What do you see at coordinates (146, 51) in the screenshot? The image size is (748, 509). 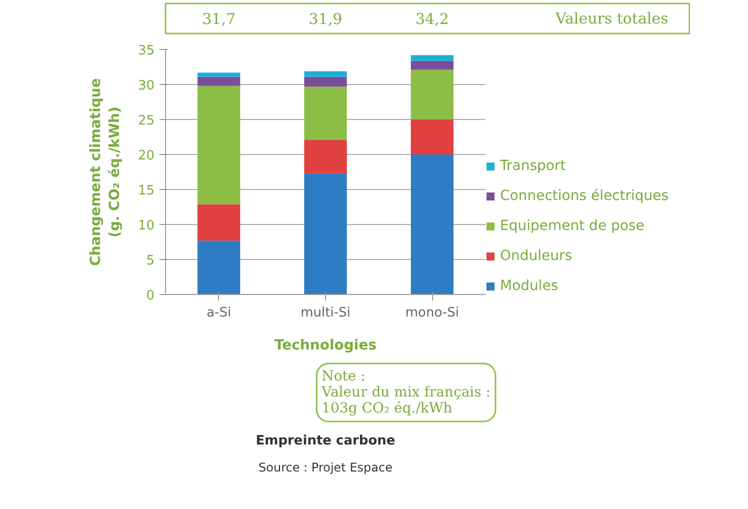 I see `y-tick-label: 35` at bounding box center [146, 51].